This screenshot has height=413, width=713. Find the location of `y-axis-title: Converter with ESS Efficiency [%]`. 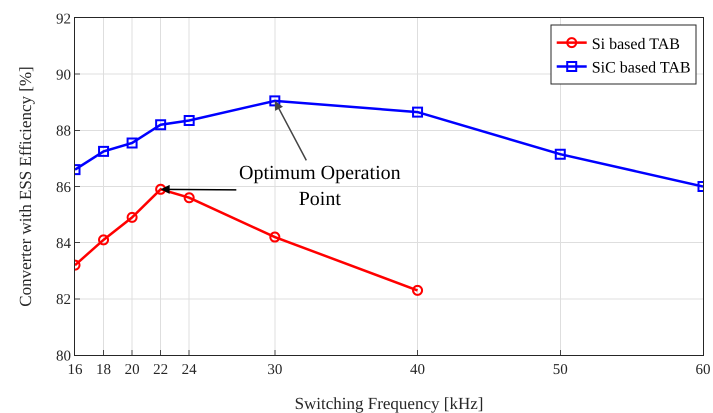

y-axis-title: Converter with ESS Efficiency [%] is located at coordinates (25, 186).